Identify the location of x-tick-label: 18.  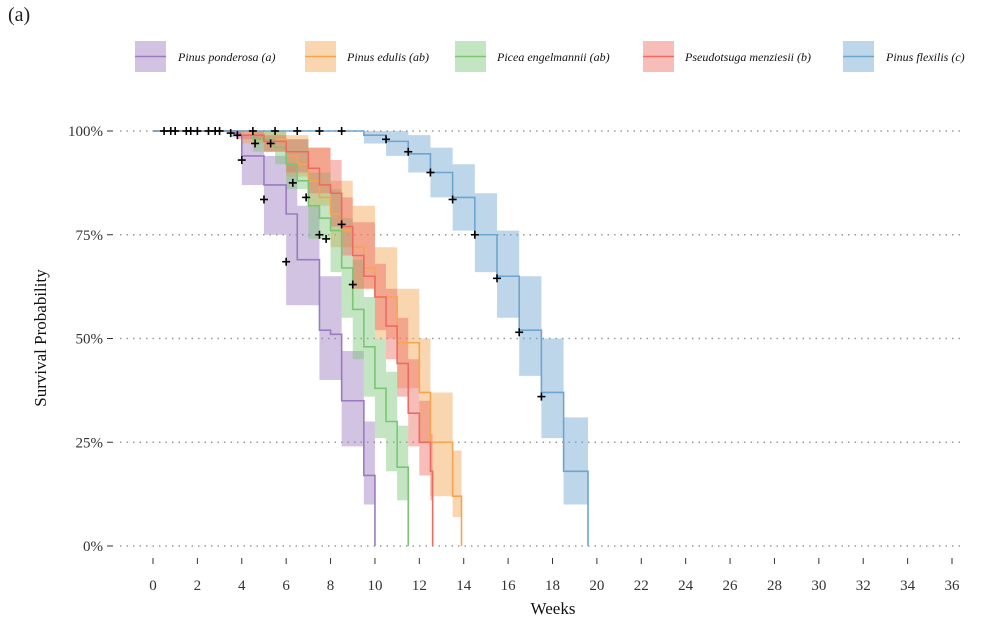
(552, 586).